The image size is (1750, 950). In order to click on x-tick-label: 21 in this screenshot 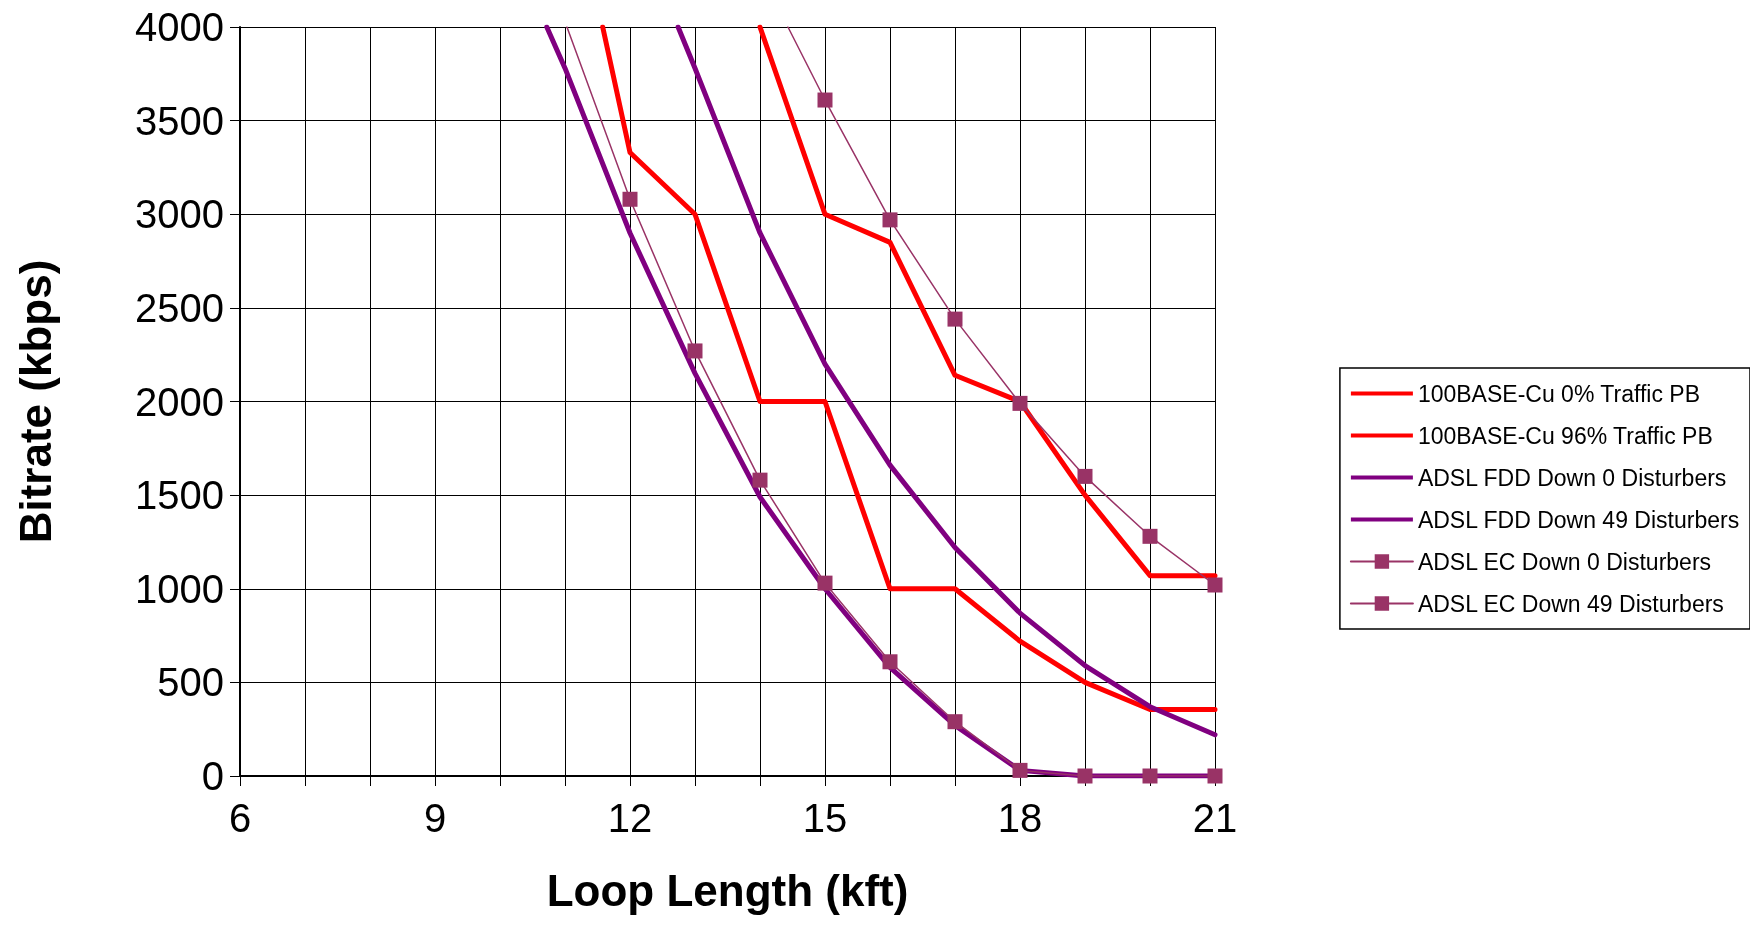, I will do `click(1215, 818)`.